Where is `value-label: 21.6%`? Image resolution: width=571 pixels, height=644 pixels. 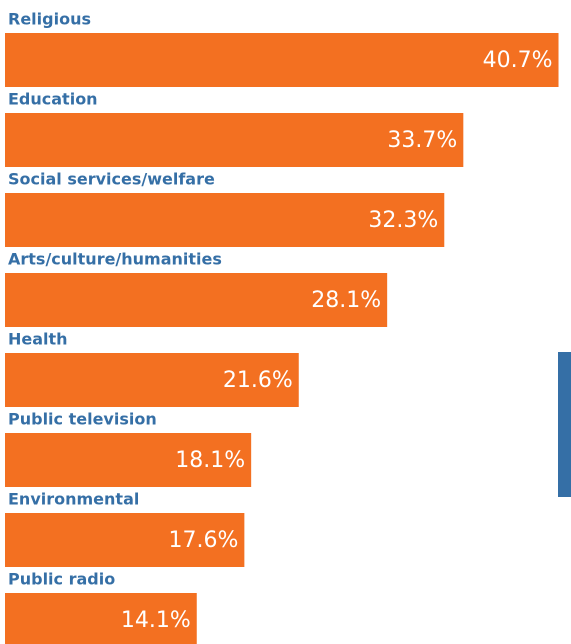
value-label: 21.6% is located at coordinates (258, 380).